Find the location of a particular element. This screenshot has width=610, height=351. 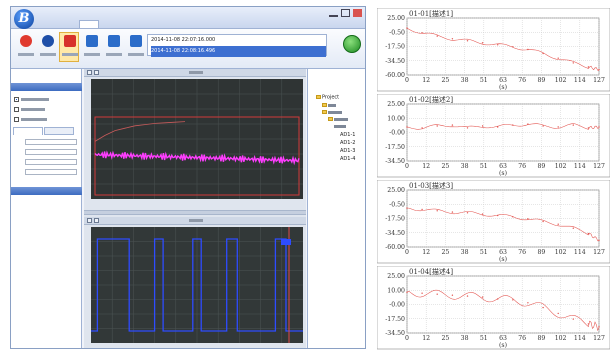

x-tick-label: 114 is located at coordinates (580, 166).